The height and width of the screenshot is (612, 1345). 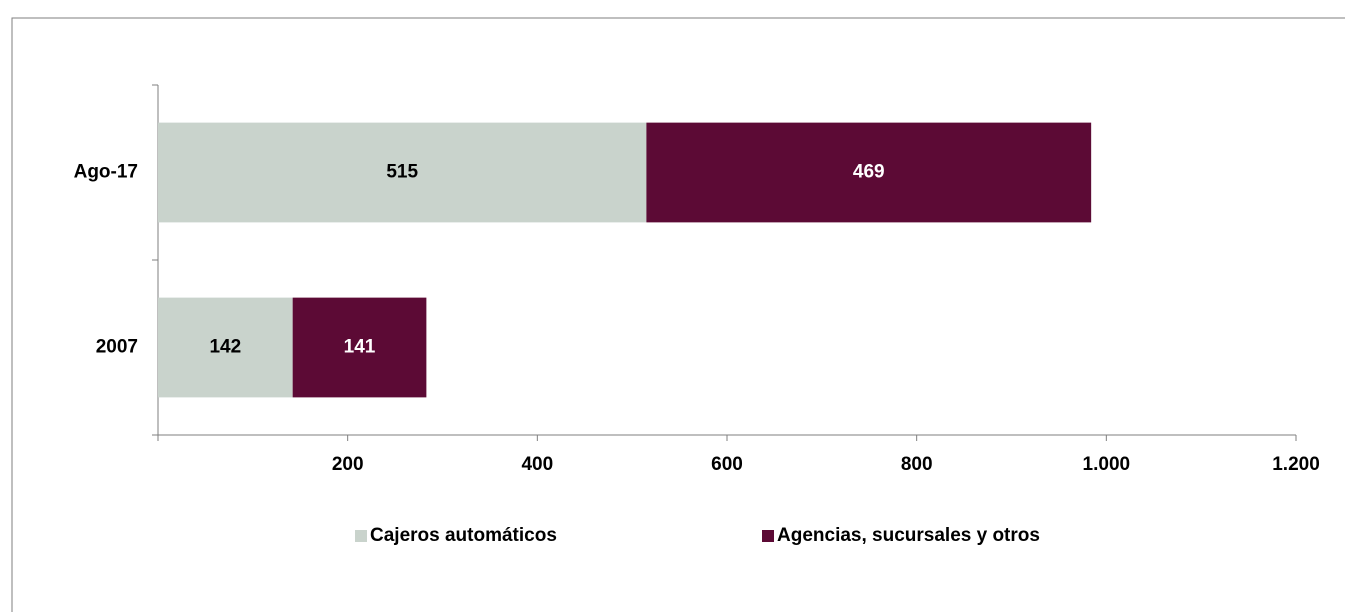 I want to click on data-label: 515, so click(x=402, y=172).